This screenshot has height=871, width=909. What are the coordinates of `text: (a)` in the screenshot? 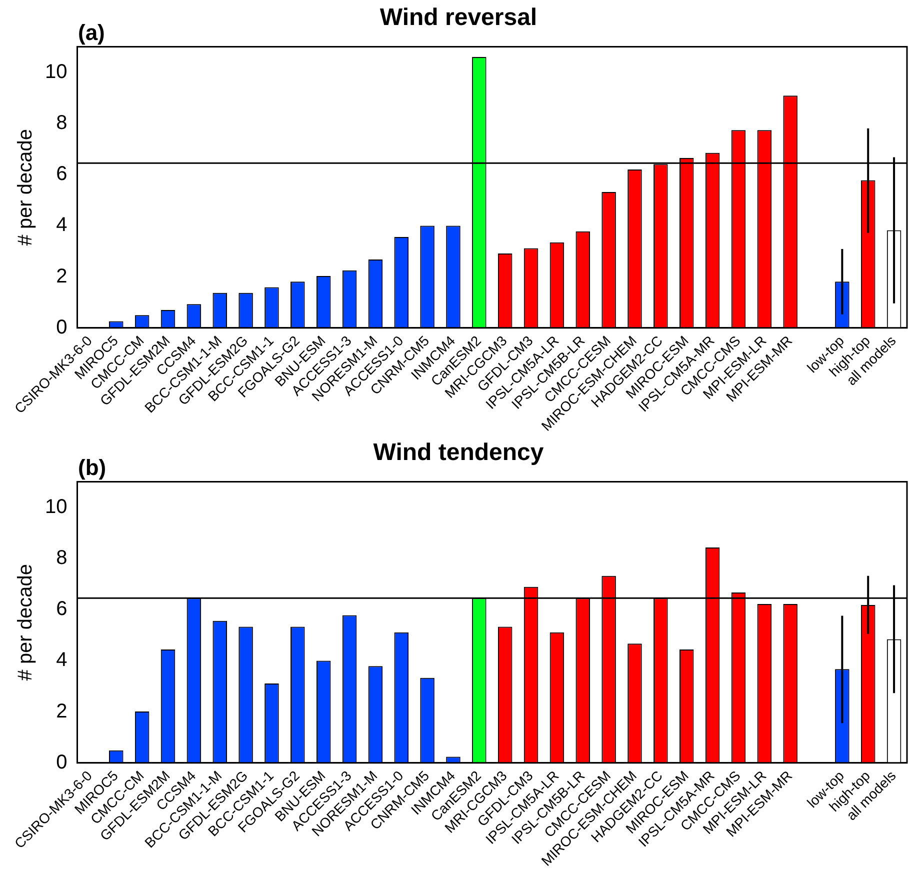 It's located at (91, 32).